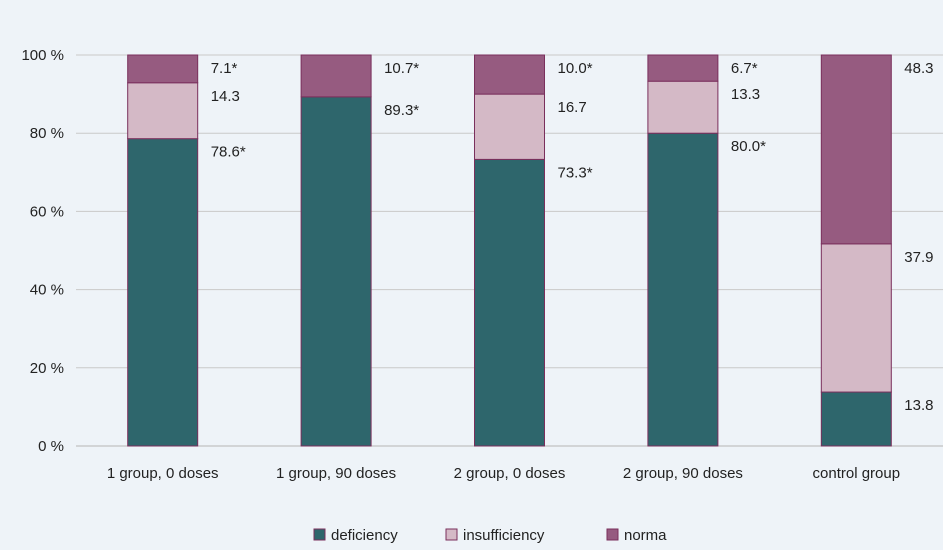  What do you see at coordinates (504, 535) in the screenshot?
I see `legend-label-insufficiency: insufficiency` at bounding box center [504, 535].